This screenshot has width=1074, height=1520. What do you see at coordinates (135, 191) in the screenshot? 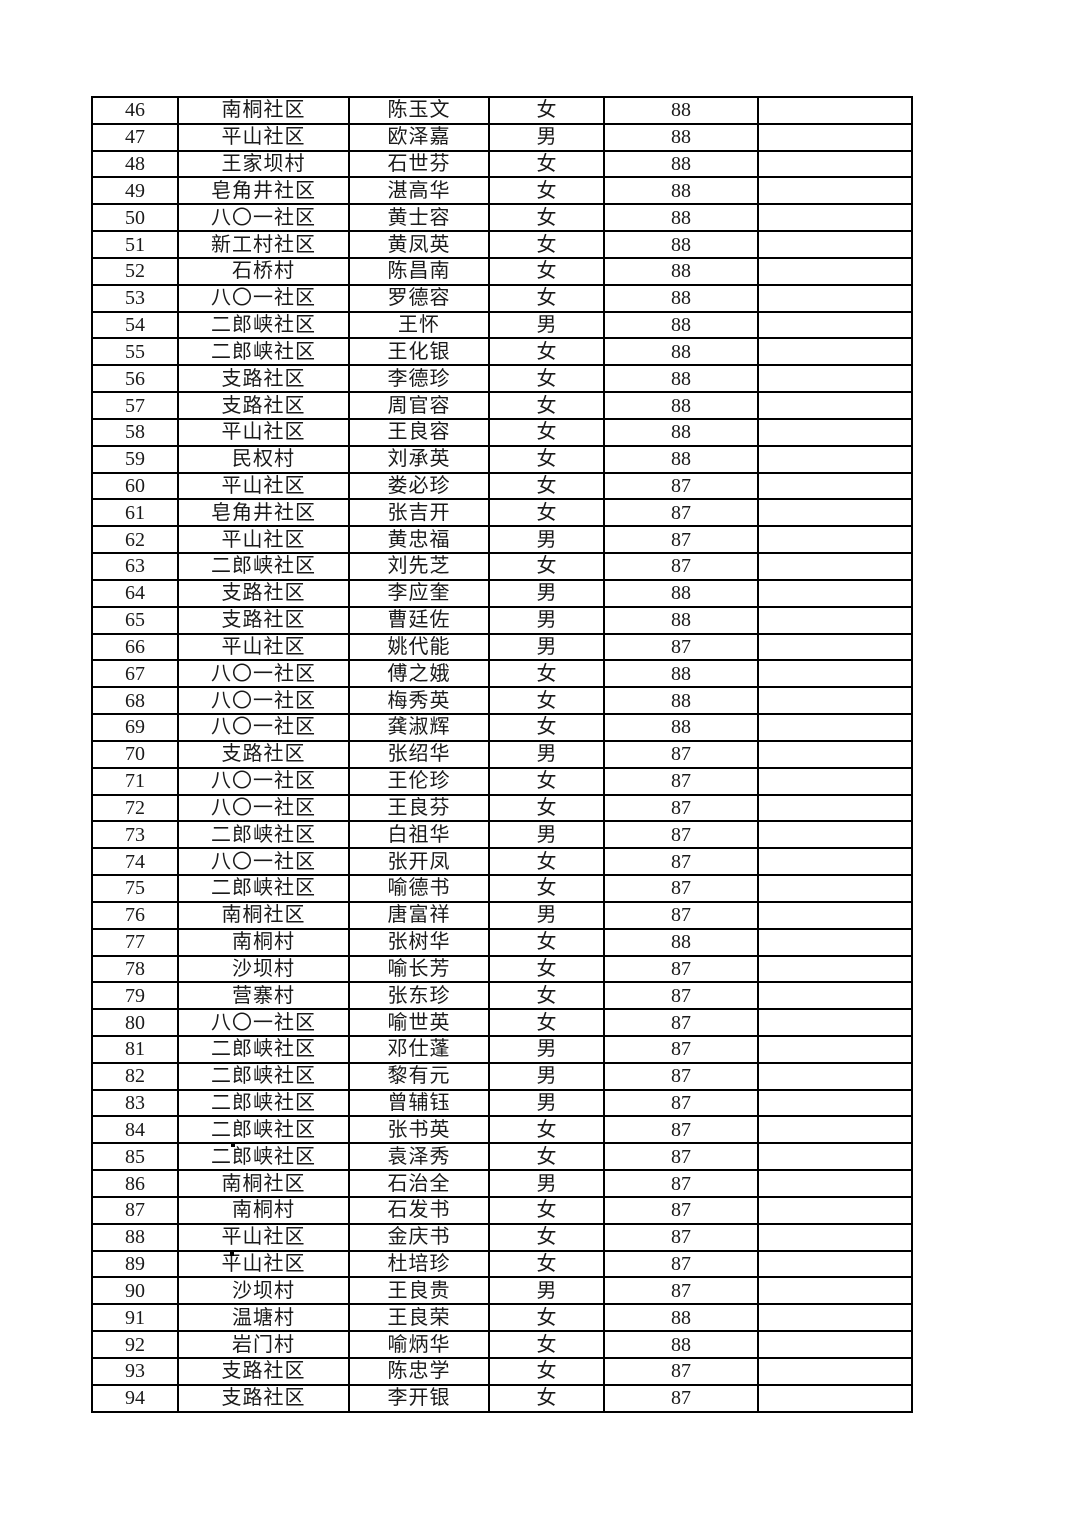
I see `cell-row-number: 49` at bounding box center [135, 191].